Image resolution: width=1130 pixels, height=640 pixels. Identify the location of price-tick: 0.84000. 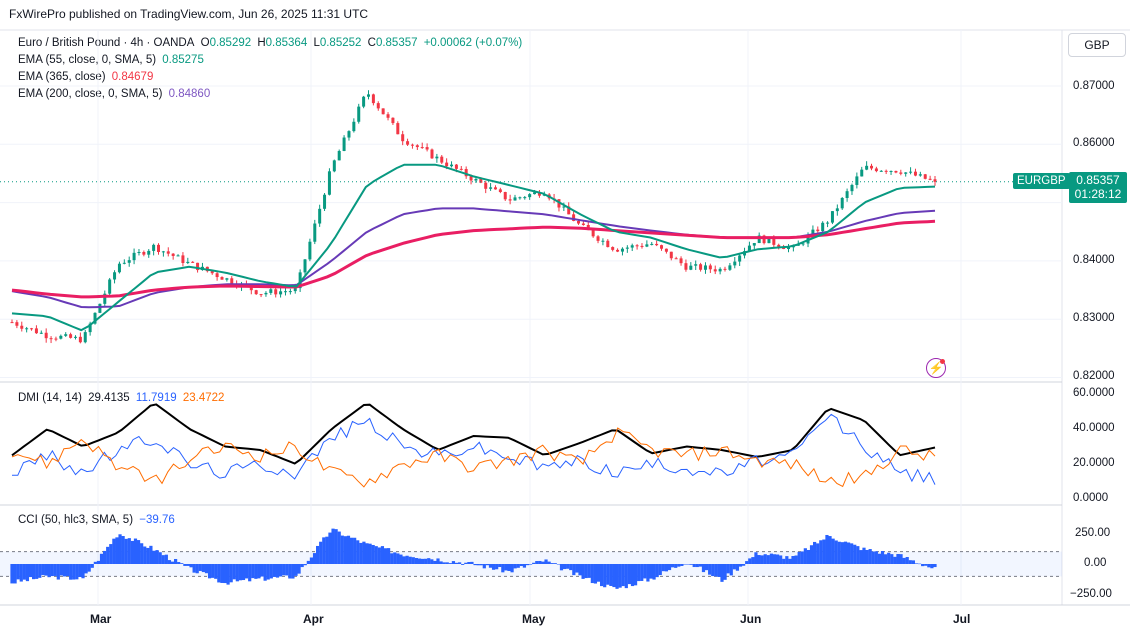
(1094, 260).